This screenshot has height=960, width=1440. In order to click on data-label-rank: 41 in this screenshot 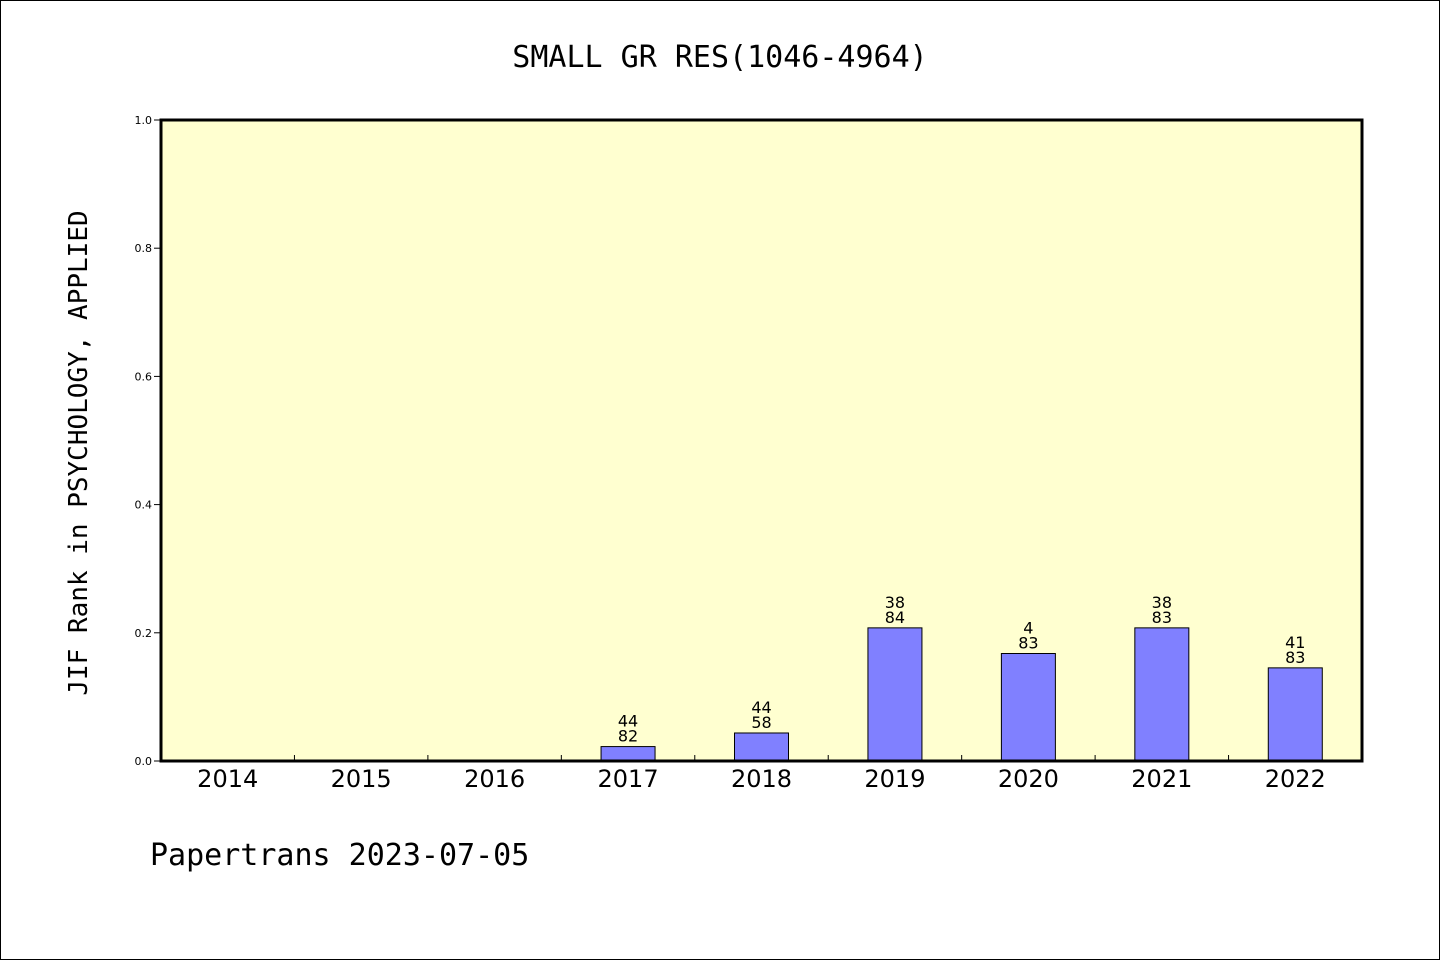, I will do `click(1295, 642)`.